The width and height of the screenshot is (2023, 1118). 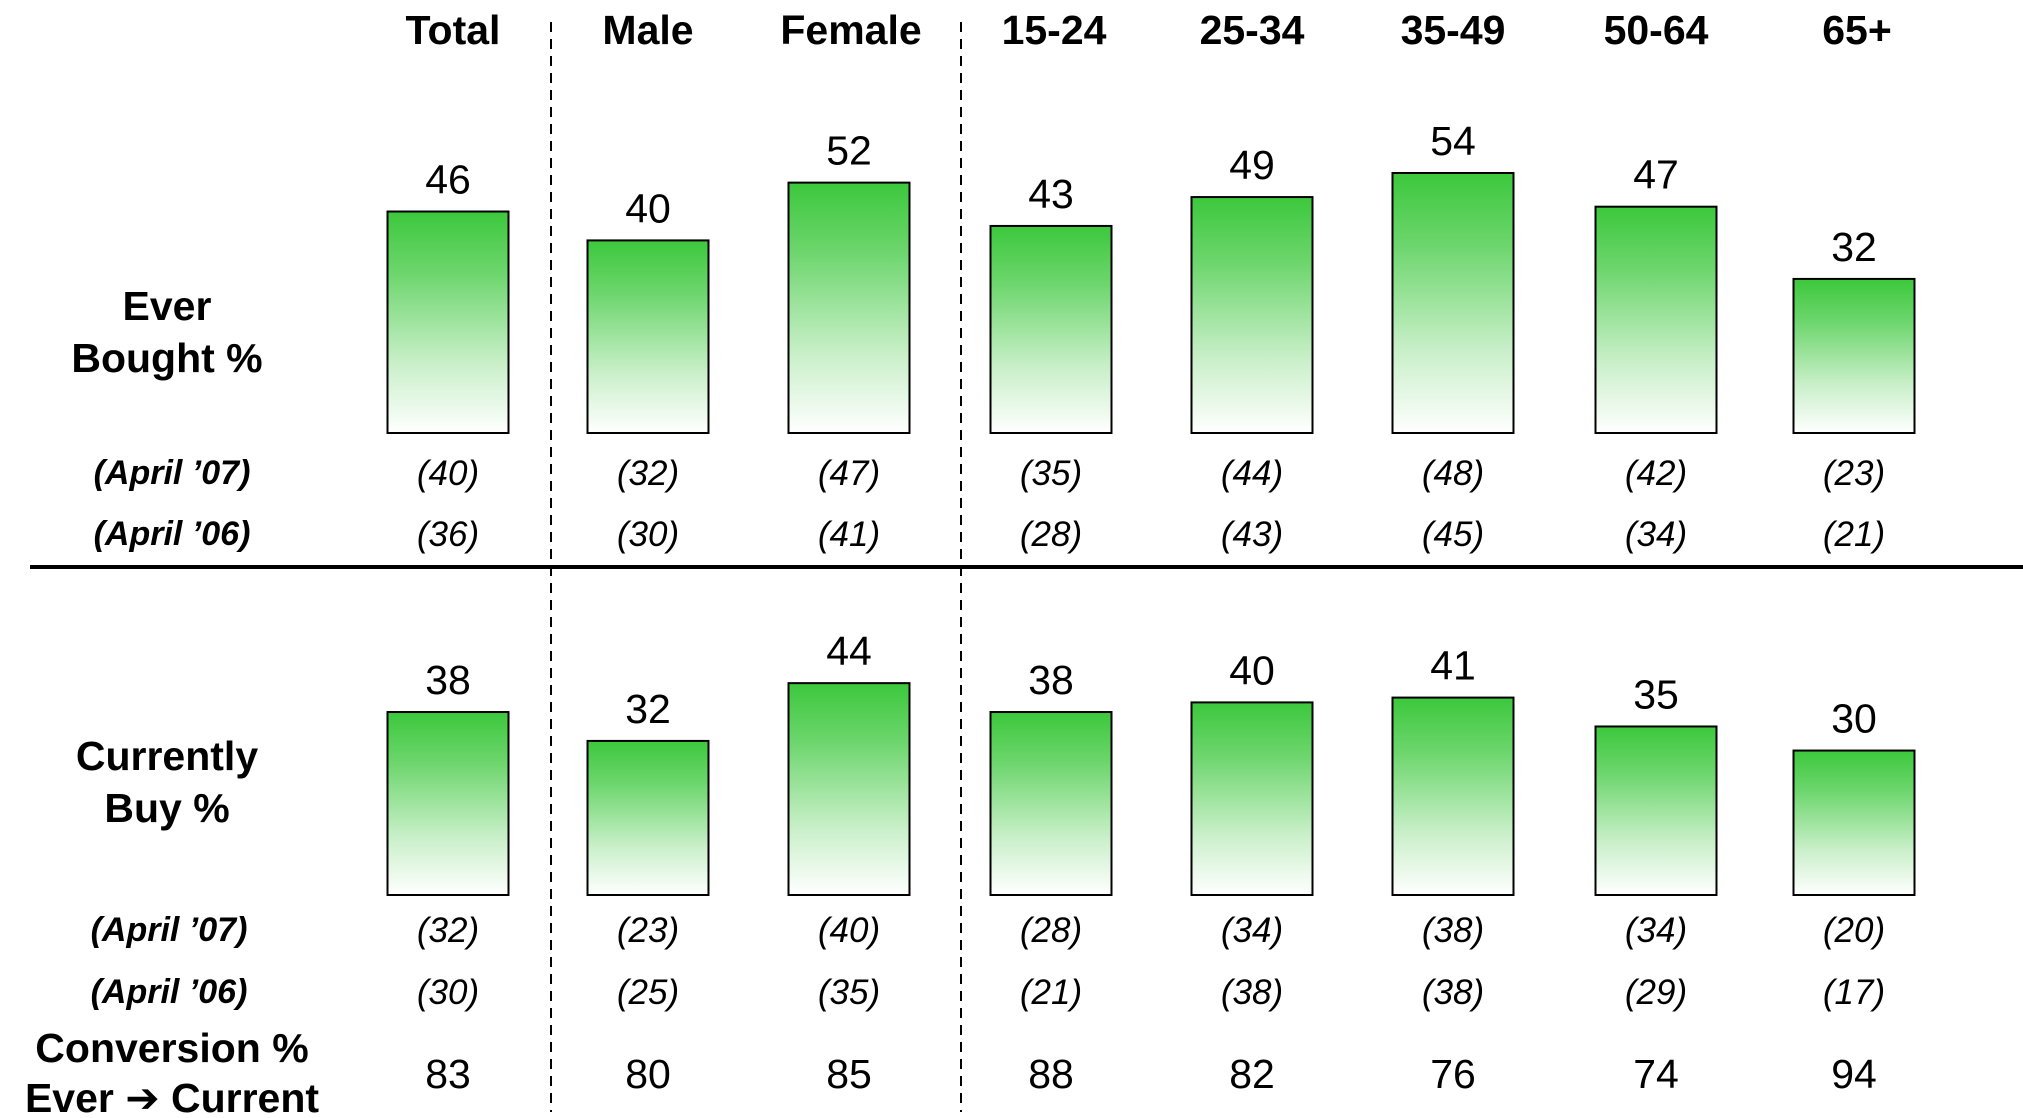 I want to click on comparison-value: (20), so click(x=1854, y=930).